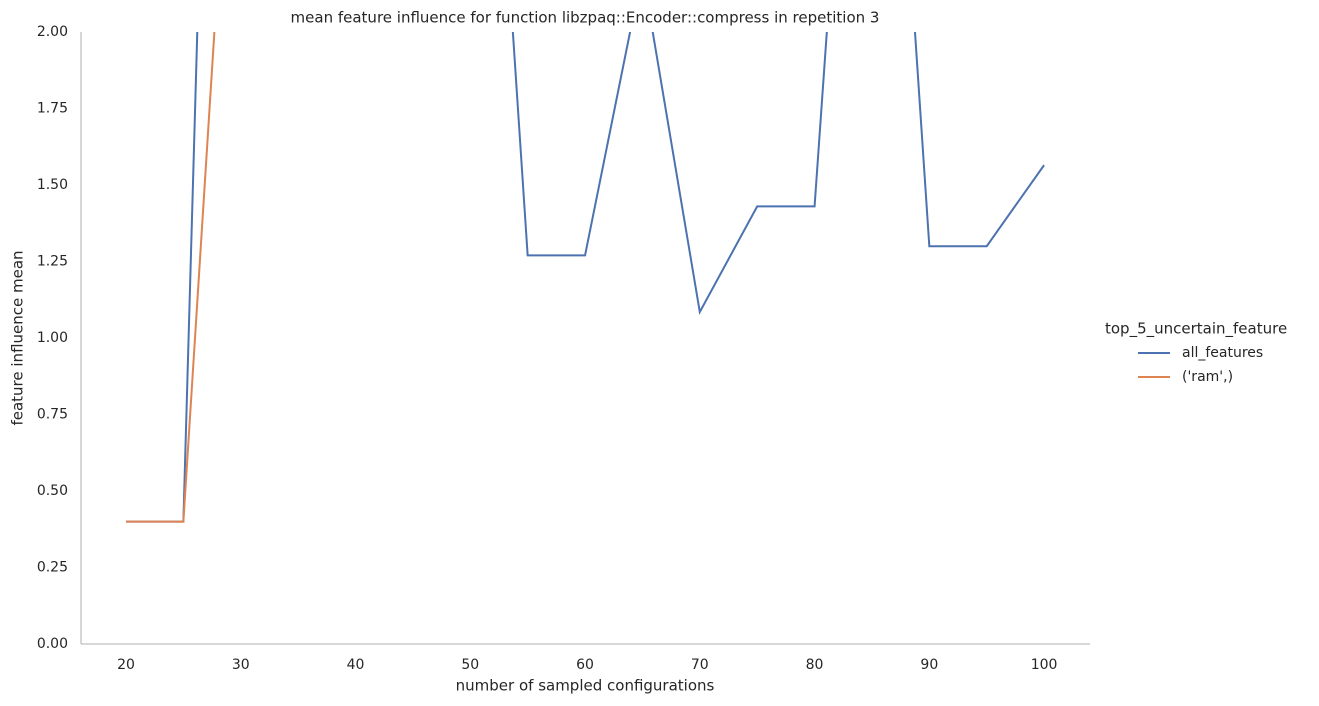 This screenshot has height=706, width=1319. What do you see at coordinates (585, 665) in the screenshot?
I see `x-tick-label: 60` at bounding box center [585, 665].